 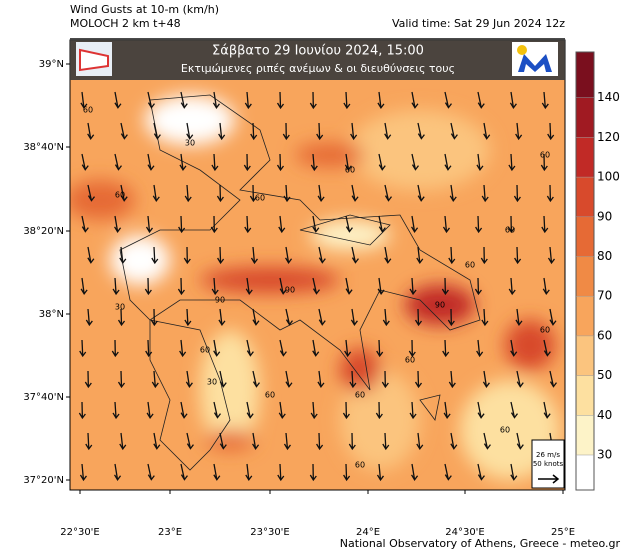 I want to click on colorbar-label: 140, so click(x=608, y=97).